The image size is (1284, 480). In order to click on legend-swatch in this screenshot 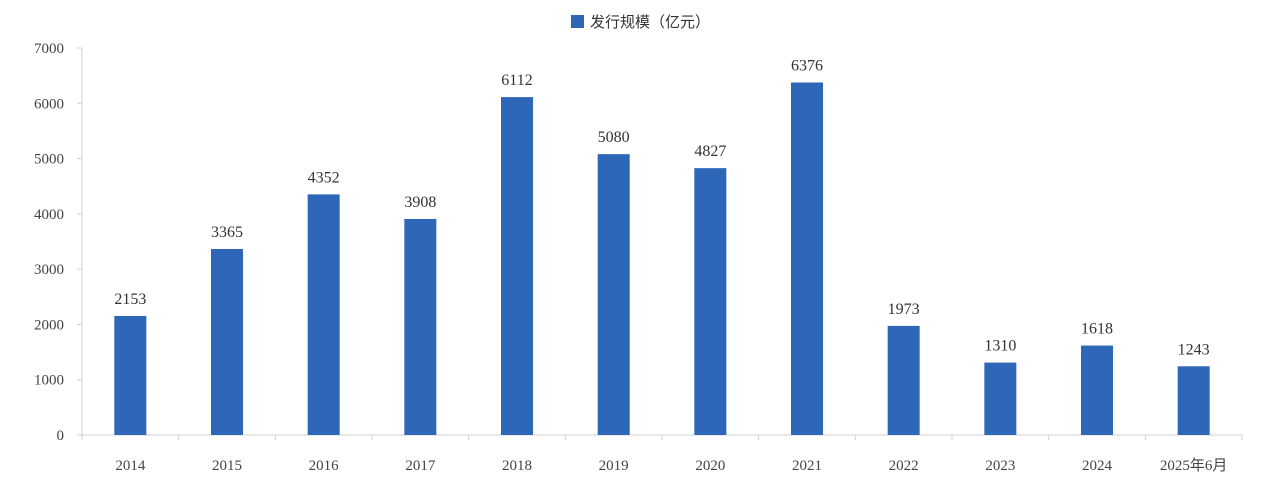, I will do `click(577, 21)`.